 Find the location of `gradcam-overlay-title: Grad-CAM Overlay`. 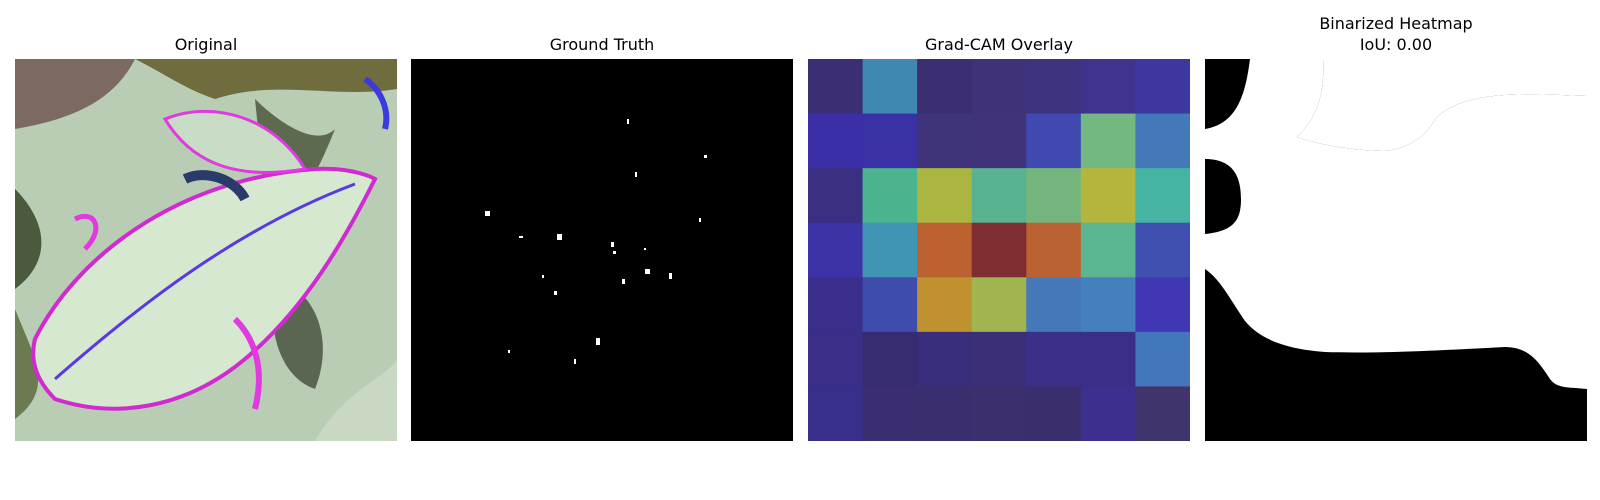

gradcam-overlay-title: Grad-CAM Overlay is located at coordinates (999, 44).